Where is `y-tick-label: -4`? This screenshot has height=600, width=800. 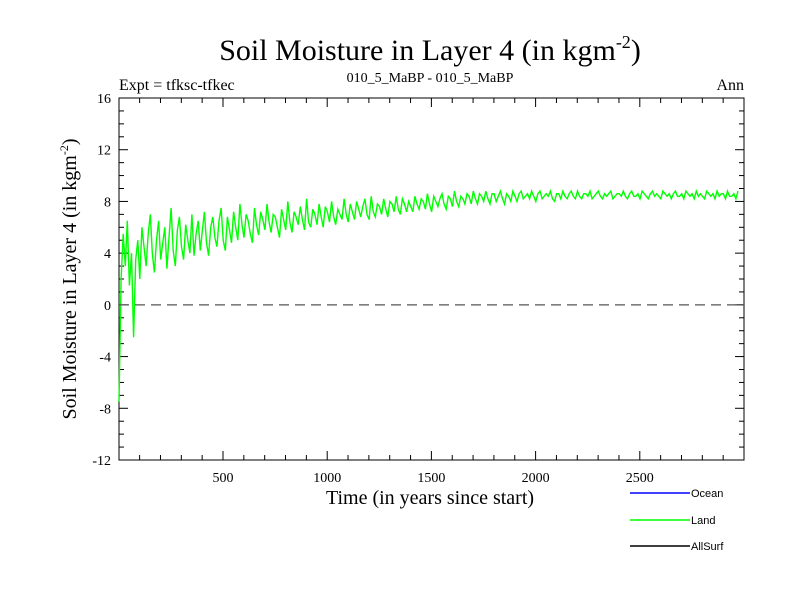
y-tick-label: -4 is located at coordinates (105, 358).